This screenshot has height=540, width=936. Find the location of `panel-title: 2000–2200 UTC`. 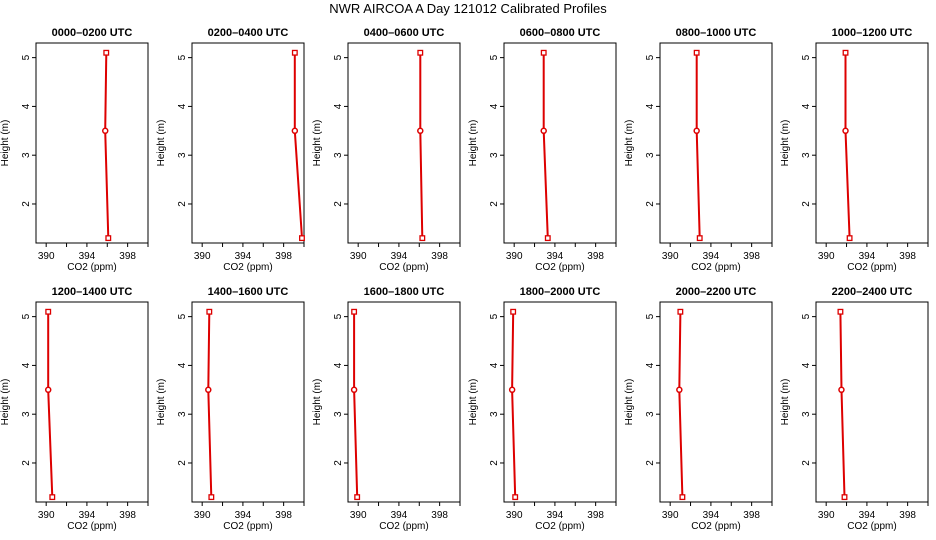

panel-title: 2000–2200 UTC is located at coordinates (716, 292).